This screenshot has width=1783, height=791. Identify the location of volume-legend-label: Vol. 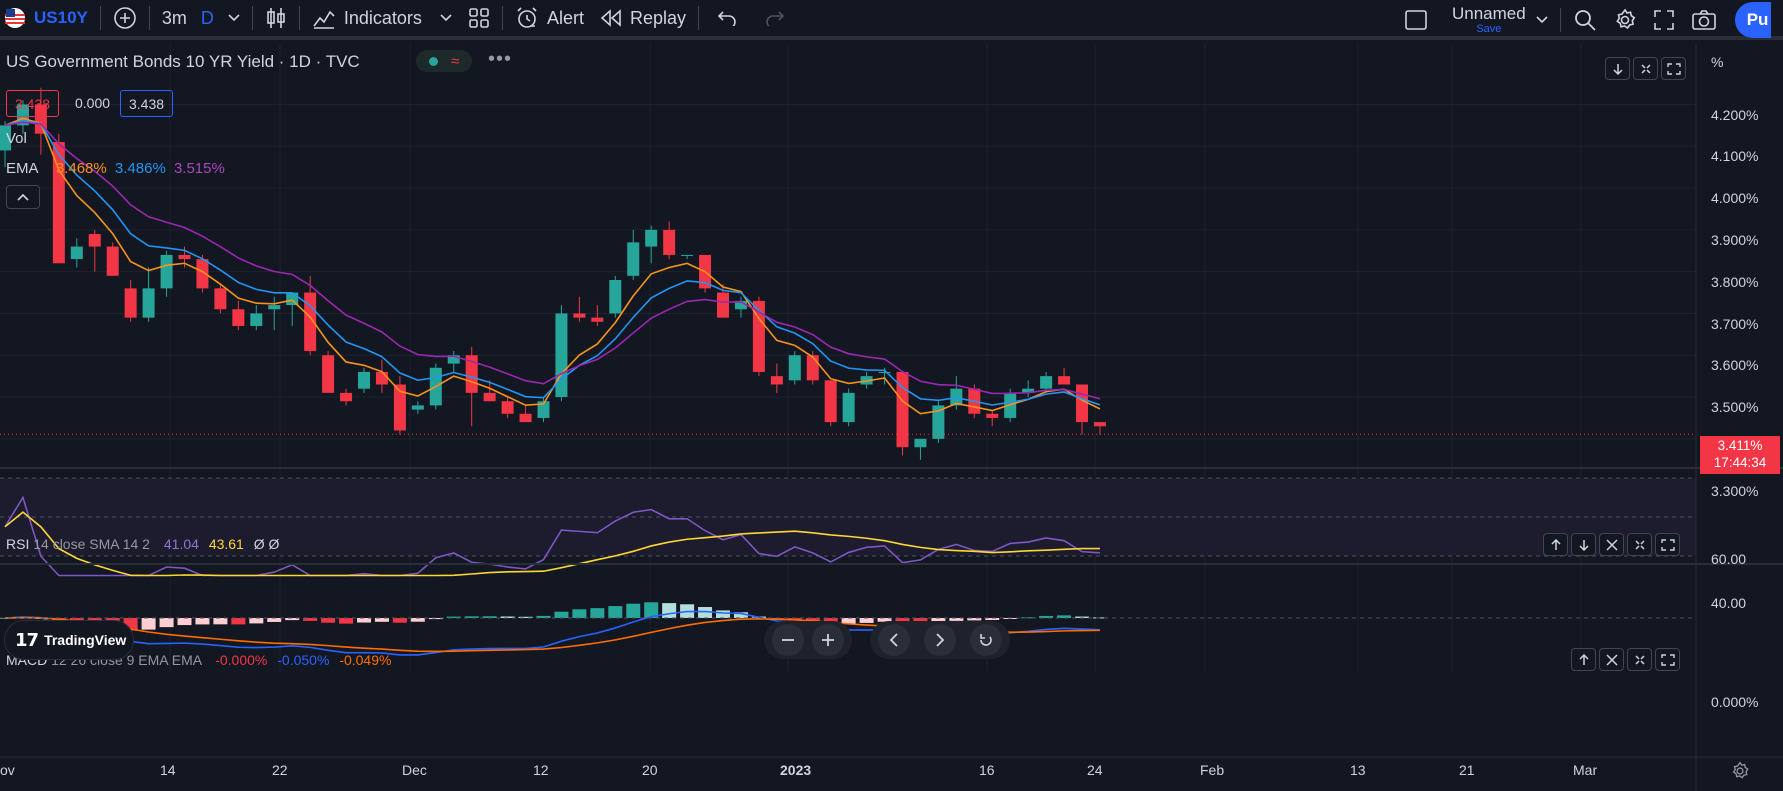
(16, 138).